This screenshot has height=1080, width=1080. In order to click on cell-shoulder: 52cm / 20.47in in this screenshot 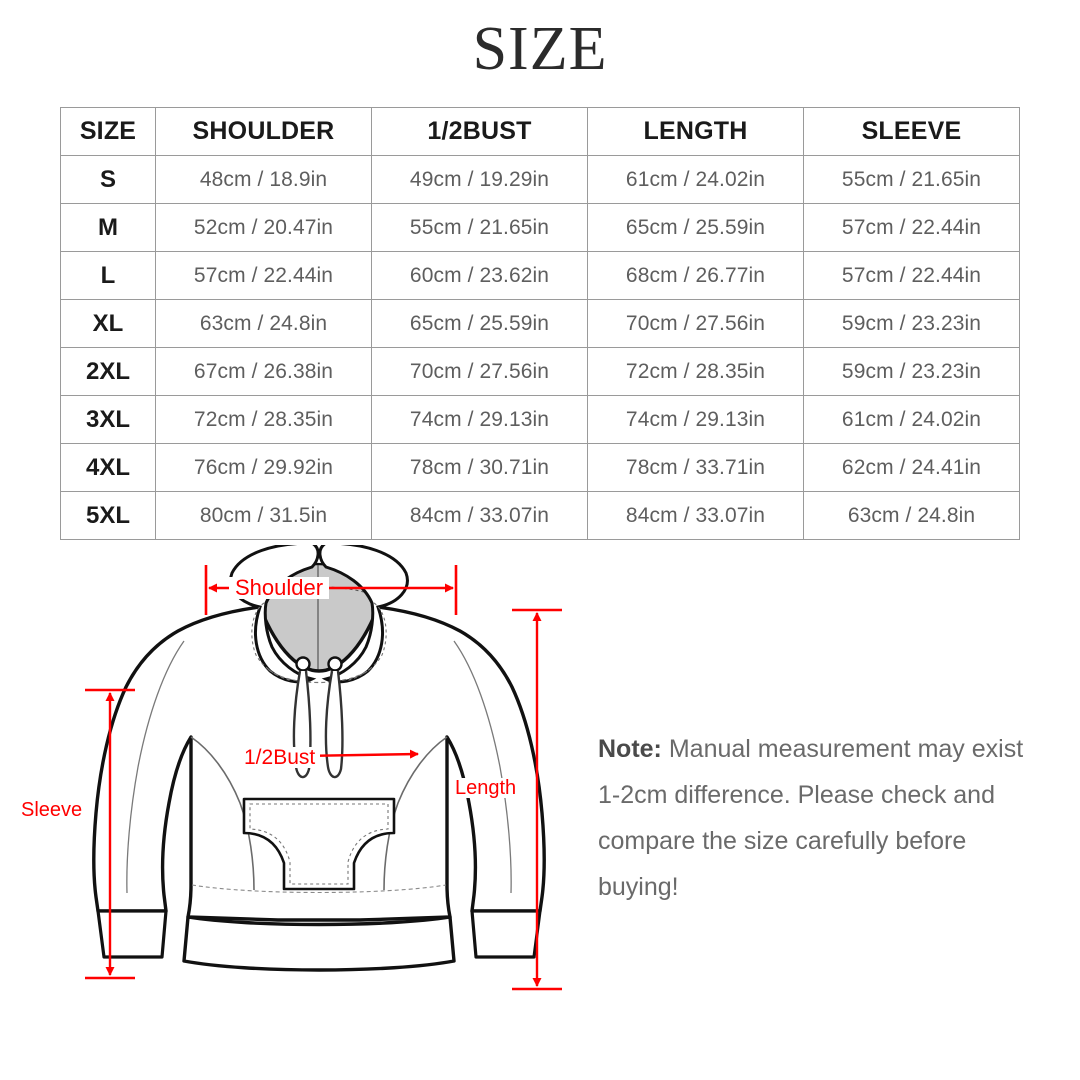, I will do `click(263, 227)`.